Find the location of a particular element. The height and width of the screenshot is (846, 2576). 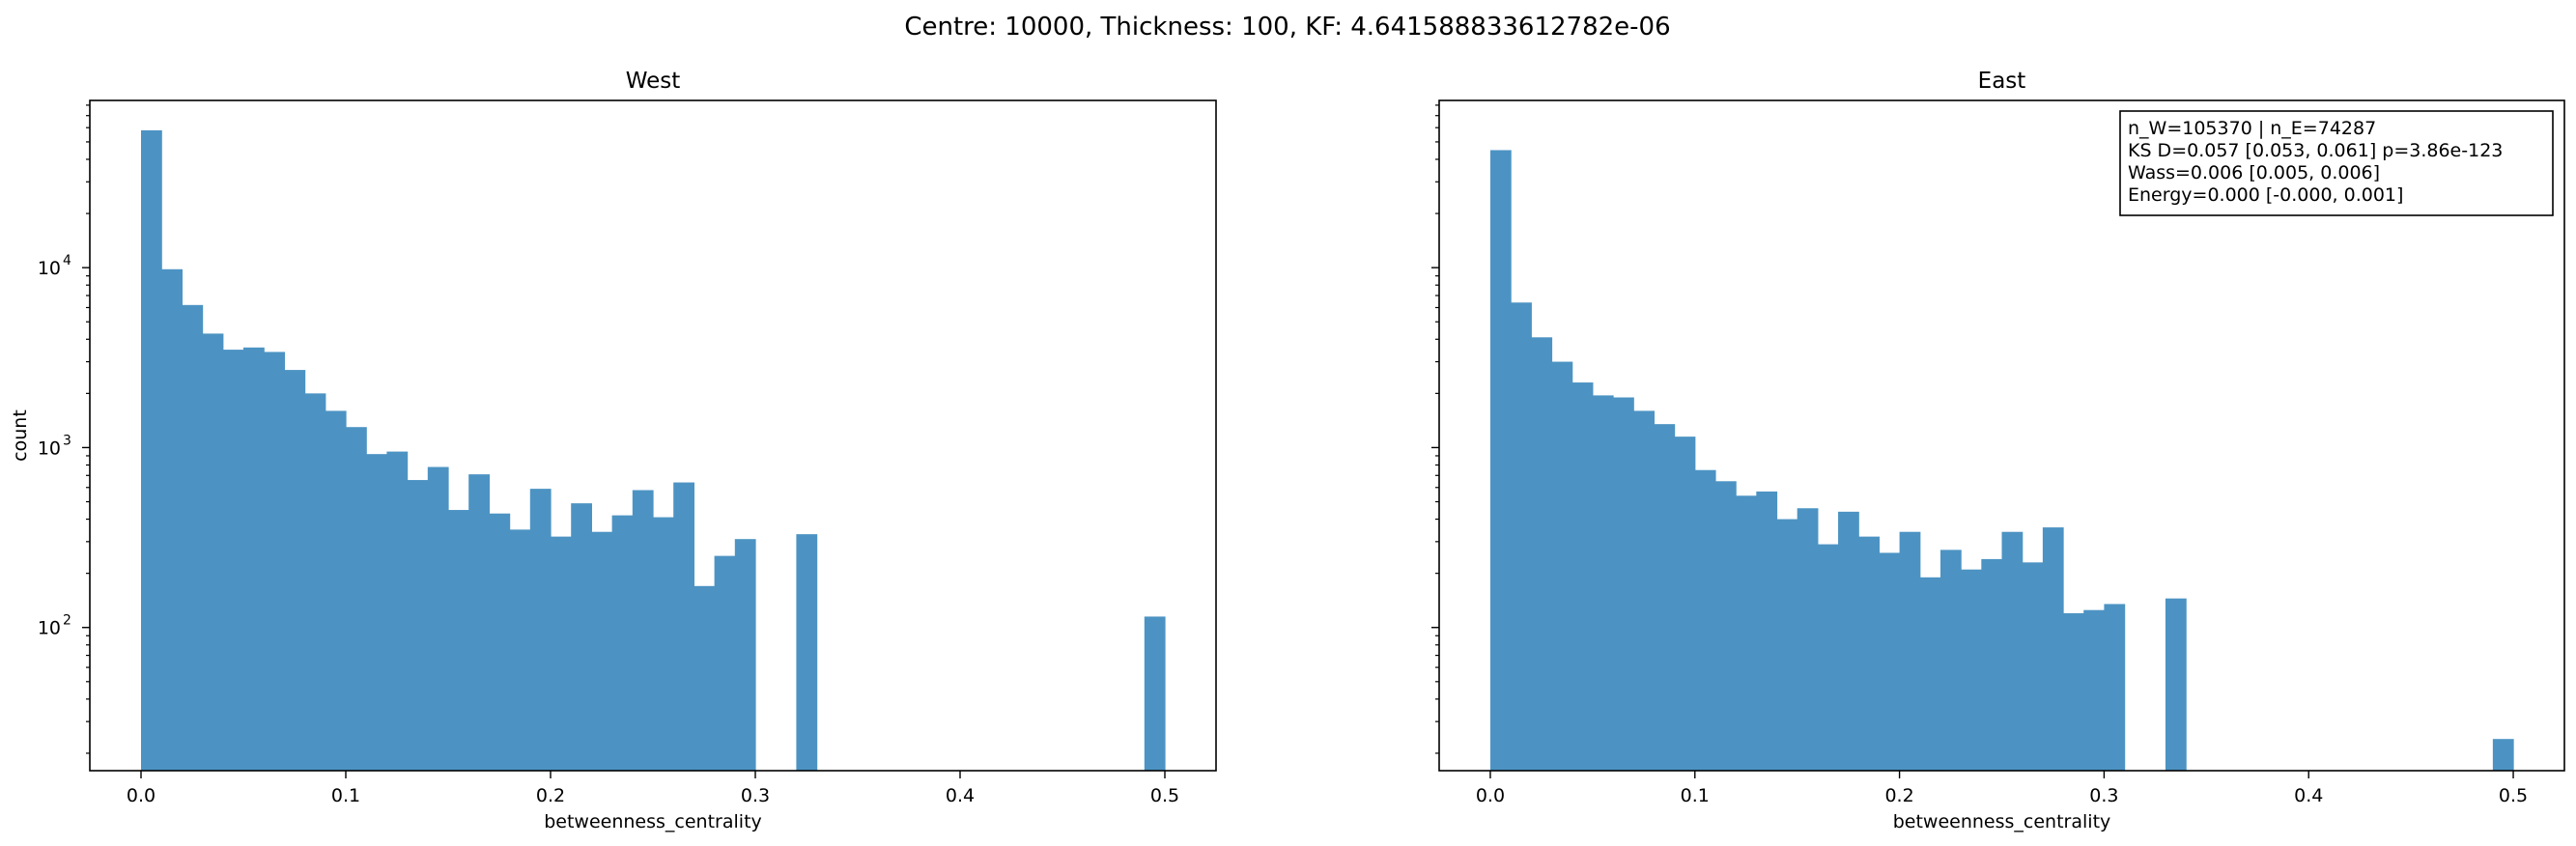

west-x-axis-label: betweenness_centrality is located at coordinates (653, 821).